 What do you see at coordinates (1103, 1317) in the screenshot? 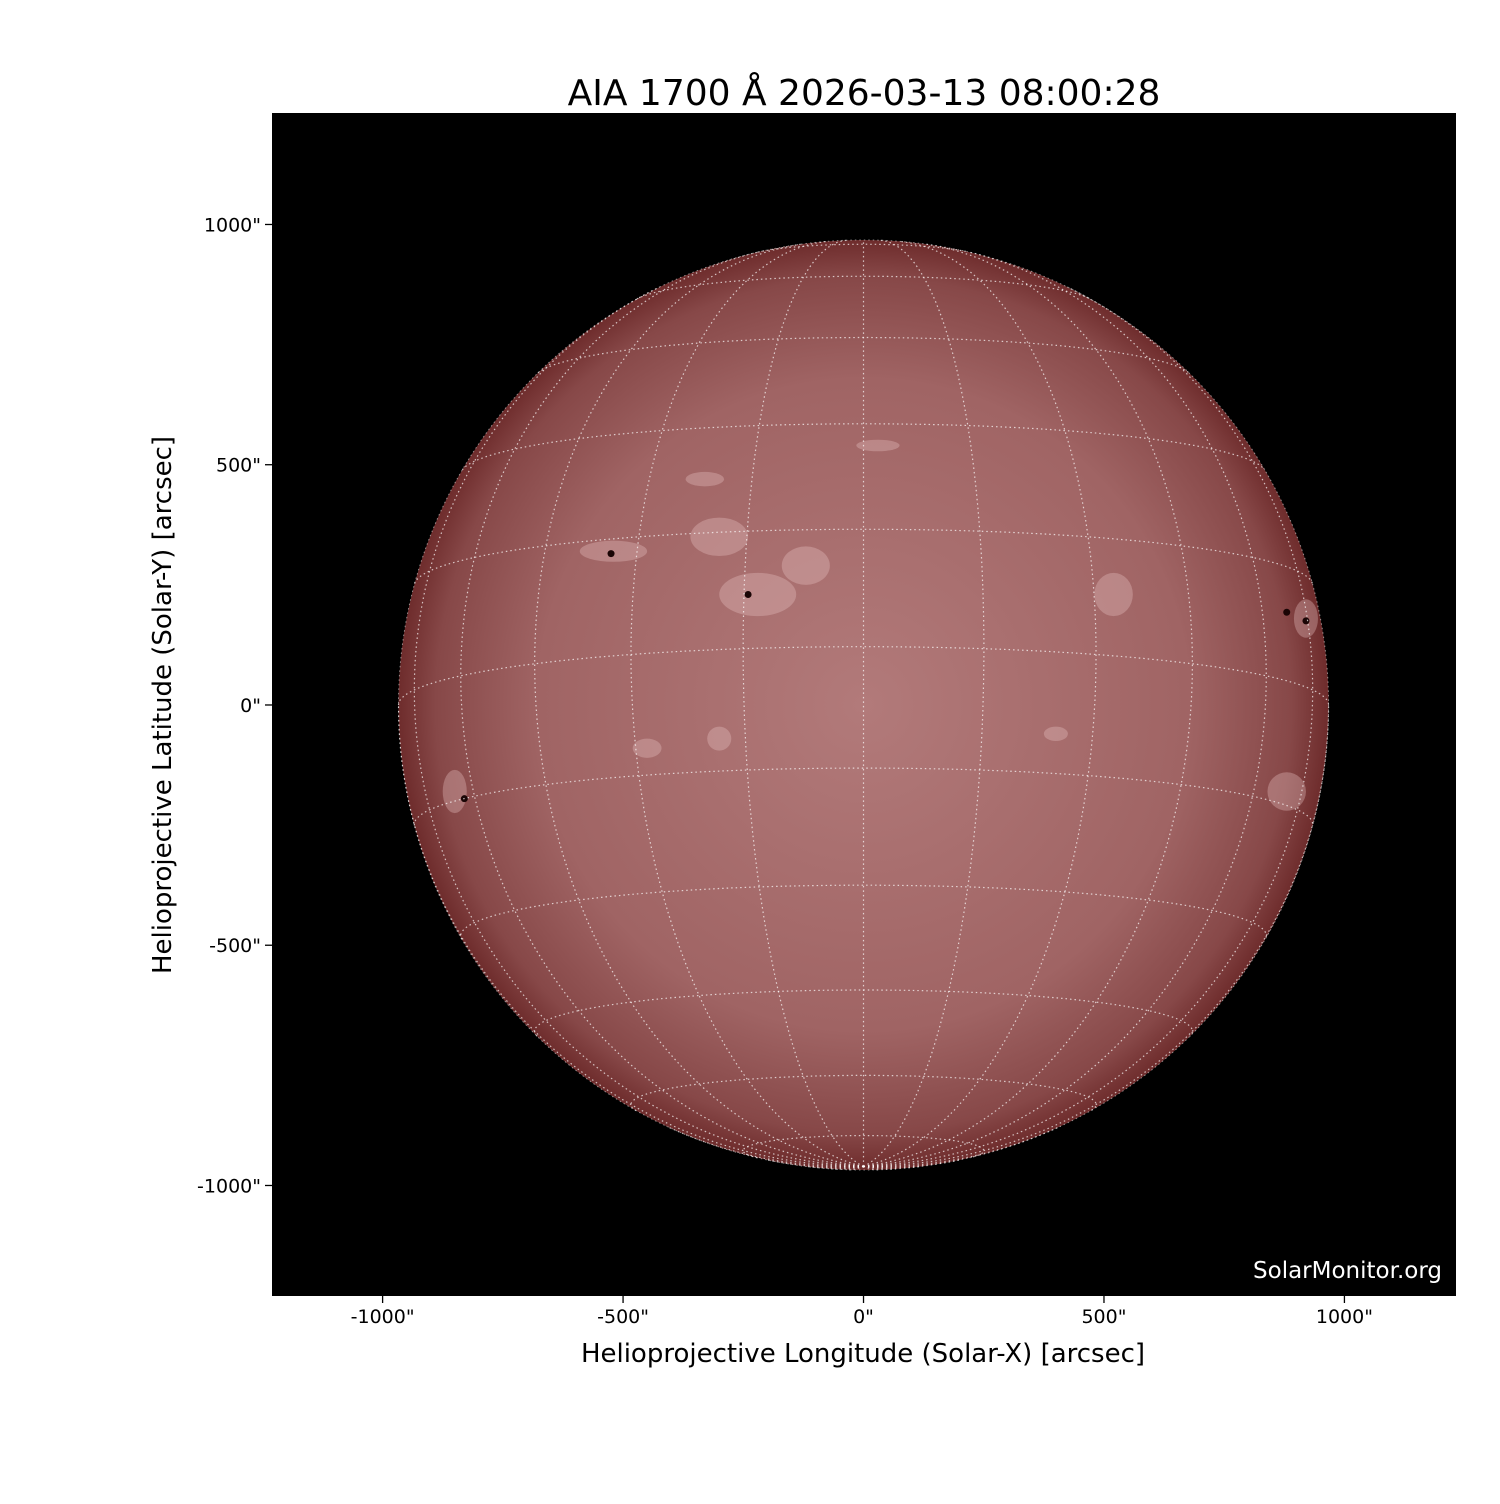
I see `x-tick-label: 500"` at bounding box center [1103, 1317].